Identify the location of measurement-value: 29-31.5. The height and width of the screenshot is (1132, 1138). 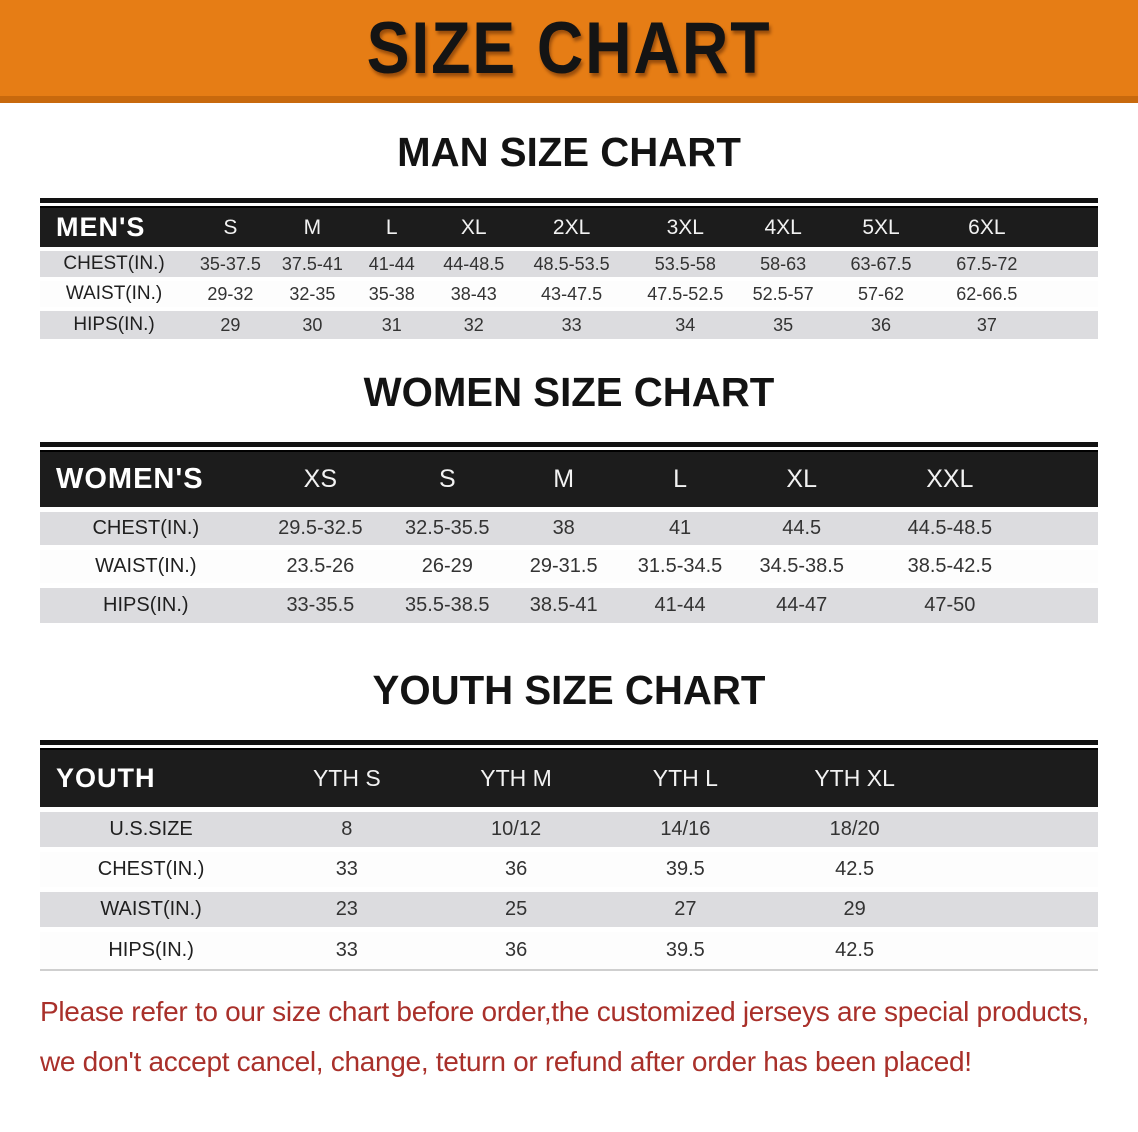
(563, 565).